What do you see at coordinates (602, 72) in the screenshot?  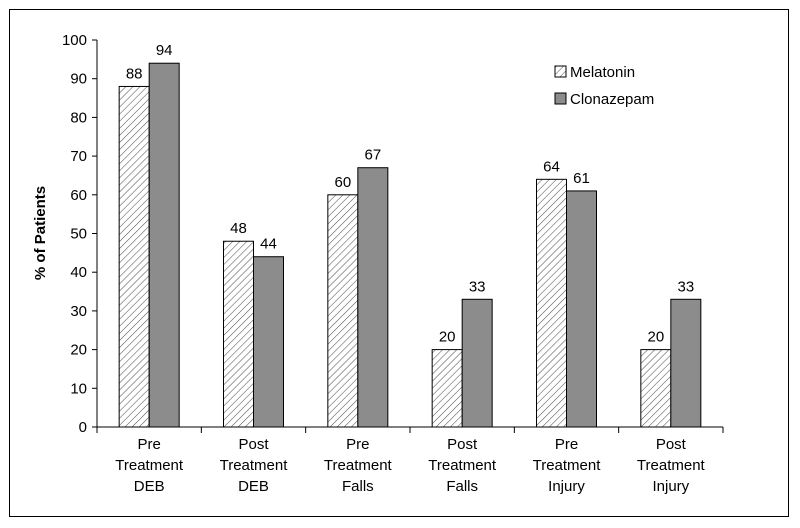 I see `legend-label-melatonin: Melatonin` at bounding box center [602, 72].